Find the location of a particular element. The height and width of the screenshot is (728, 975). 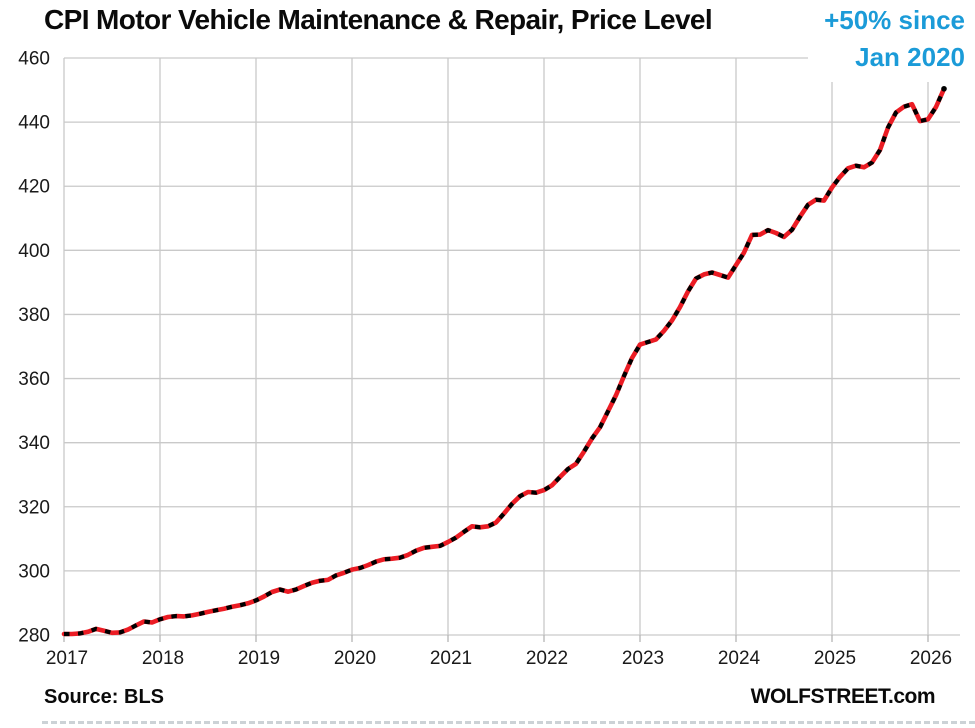

x-tick-label: 2017 is located at coordinates (67, 658).